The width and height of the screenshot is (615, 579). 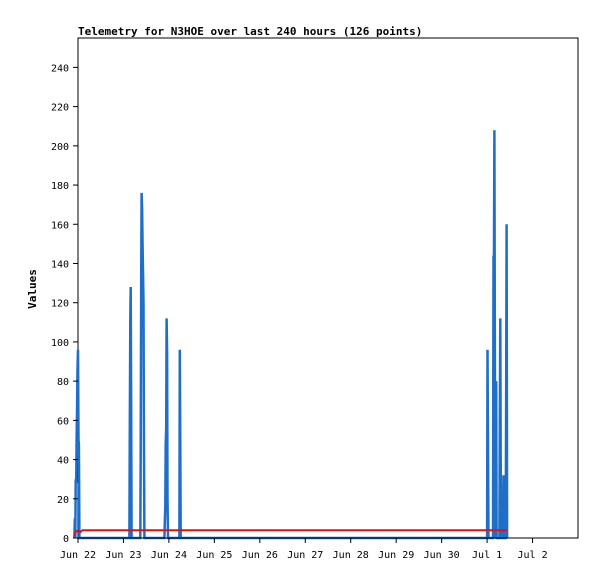 What do you see at coordinates (442, 555) in the screenshot?
I see `x-tick-label: Jun 30` at bounding box center [442, 555].